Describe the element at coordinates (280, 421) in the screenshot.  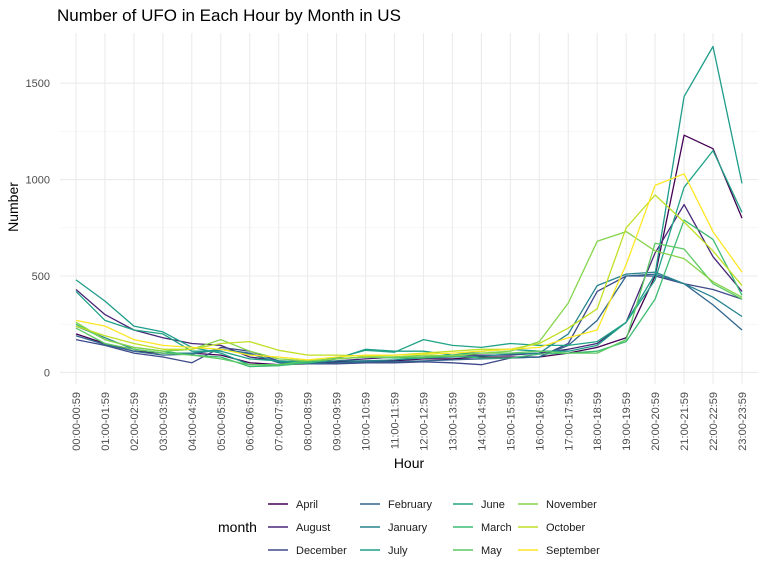
I see `x-tick-label: 07:00-07:59` at that location.